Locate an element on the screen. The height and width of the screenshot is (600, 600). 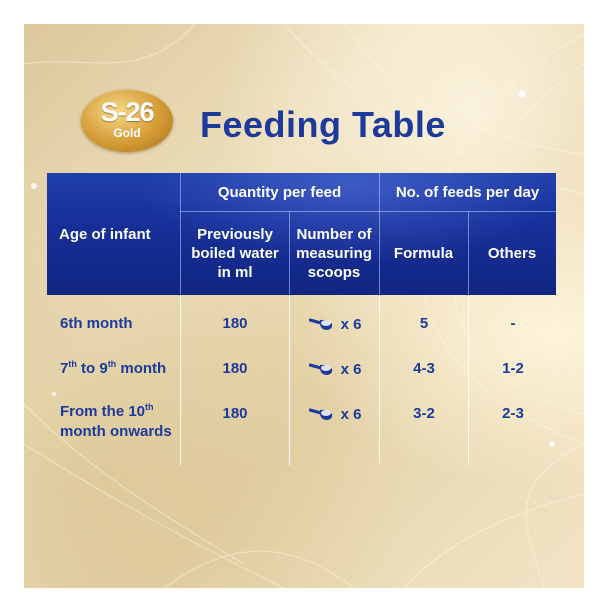
header-measuring-scoops: Number of measuring scoops is located at coordinates (334, 253).